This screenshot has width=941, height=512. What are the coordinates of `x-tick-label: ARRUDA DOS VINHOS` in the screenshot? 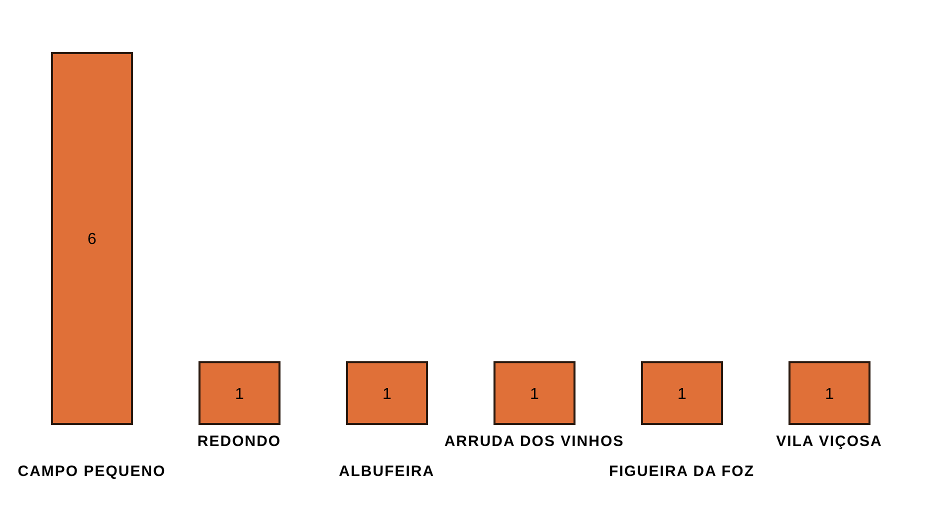 It's located at (534, 441).